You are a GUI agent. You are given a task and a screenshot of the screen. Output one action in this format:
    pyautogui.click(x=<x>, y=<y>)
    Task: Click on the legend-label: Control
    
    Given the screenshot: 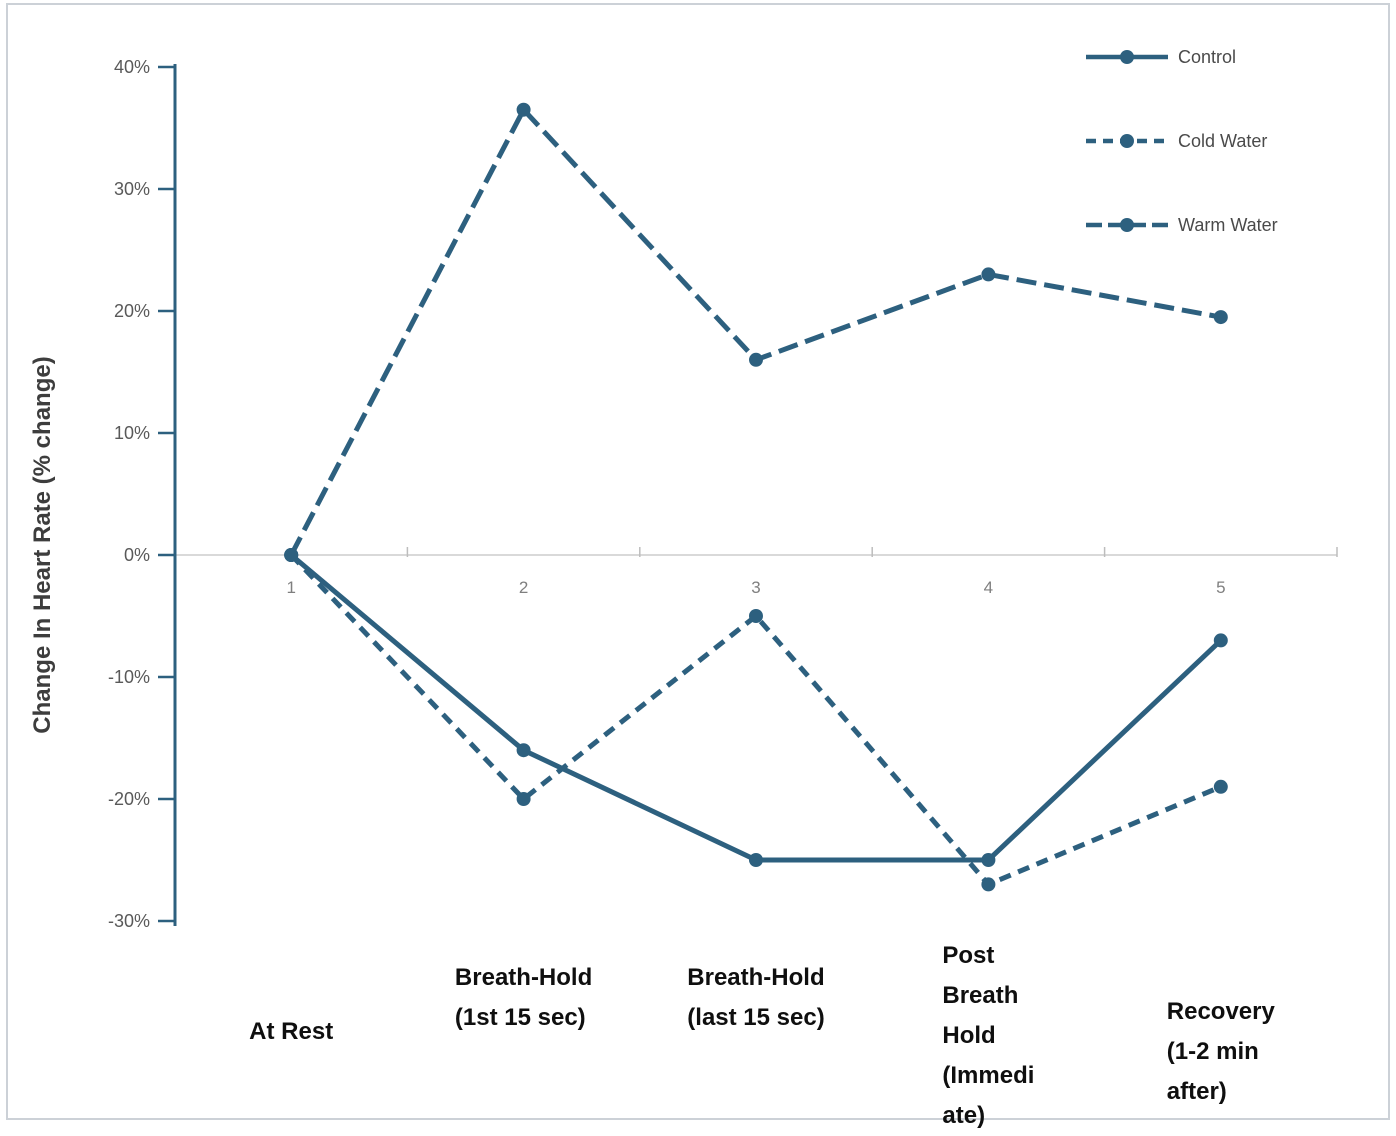 What is the action you would take?
    pyautogui.click(x=1207, y=57)
    